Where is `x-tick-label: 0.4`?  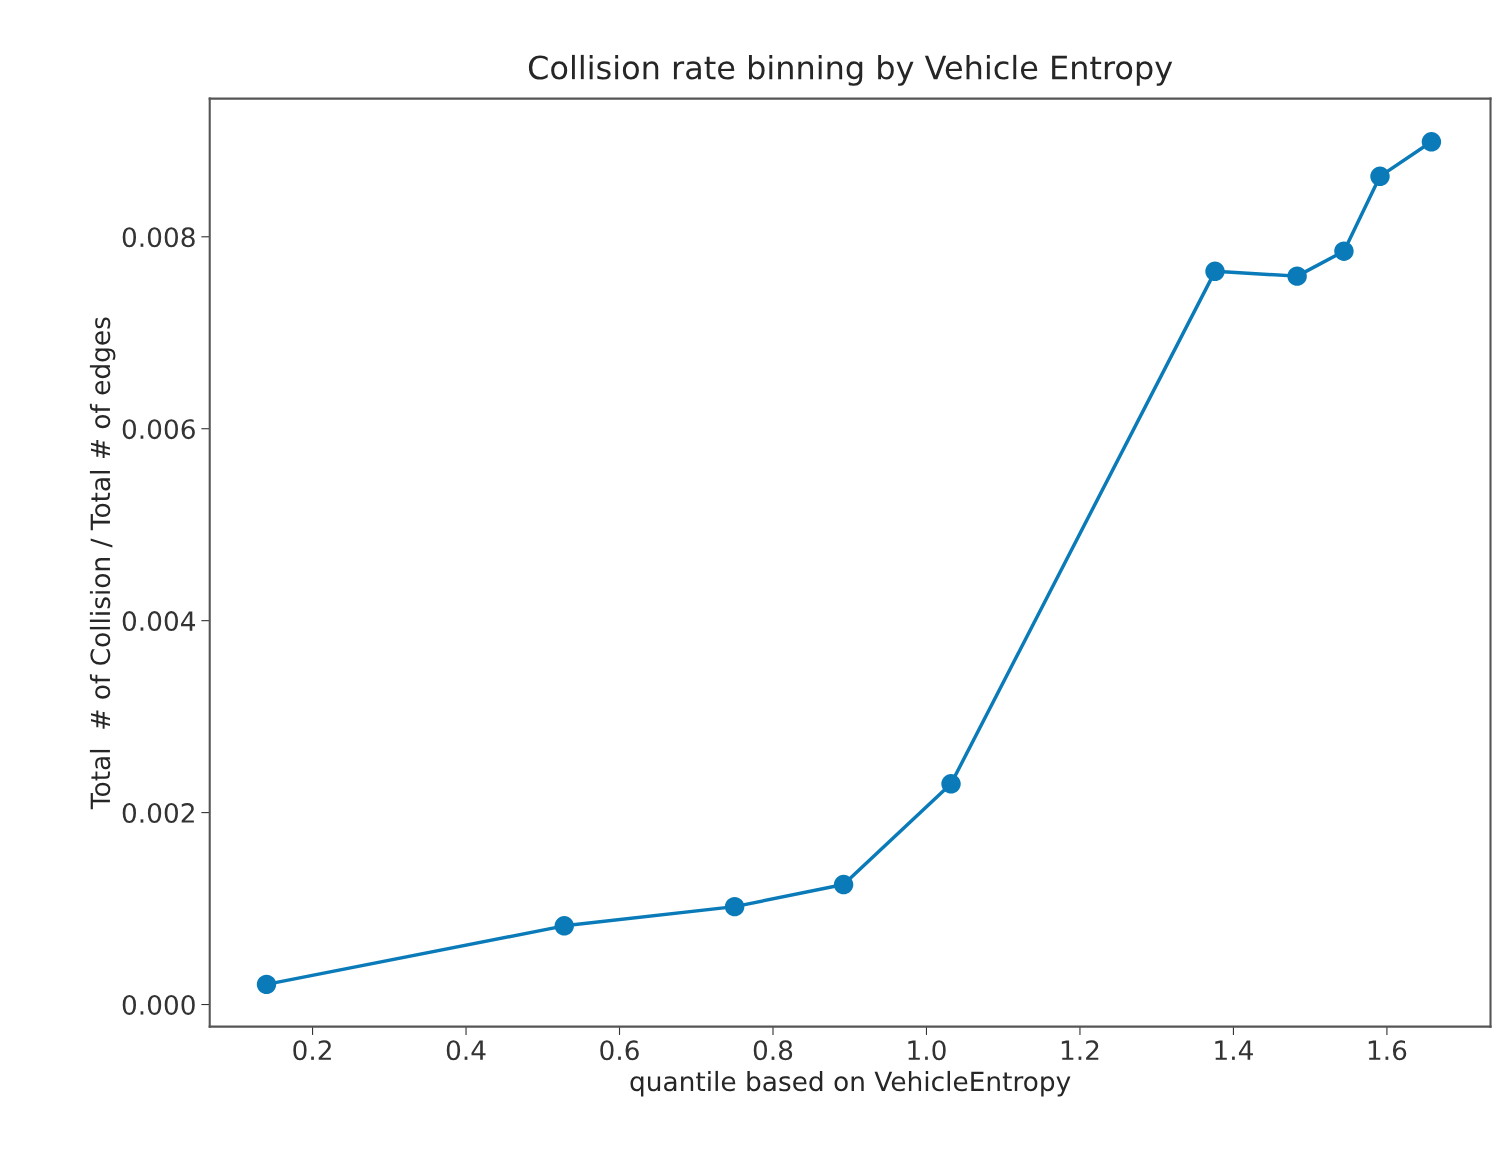 x-tick-label: 0.4 is located at coordinates (466, 1050).